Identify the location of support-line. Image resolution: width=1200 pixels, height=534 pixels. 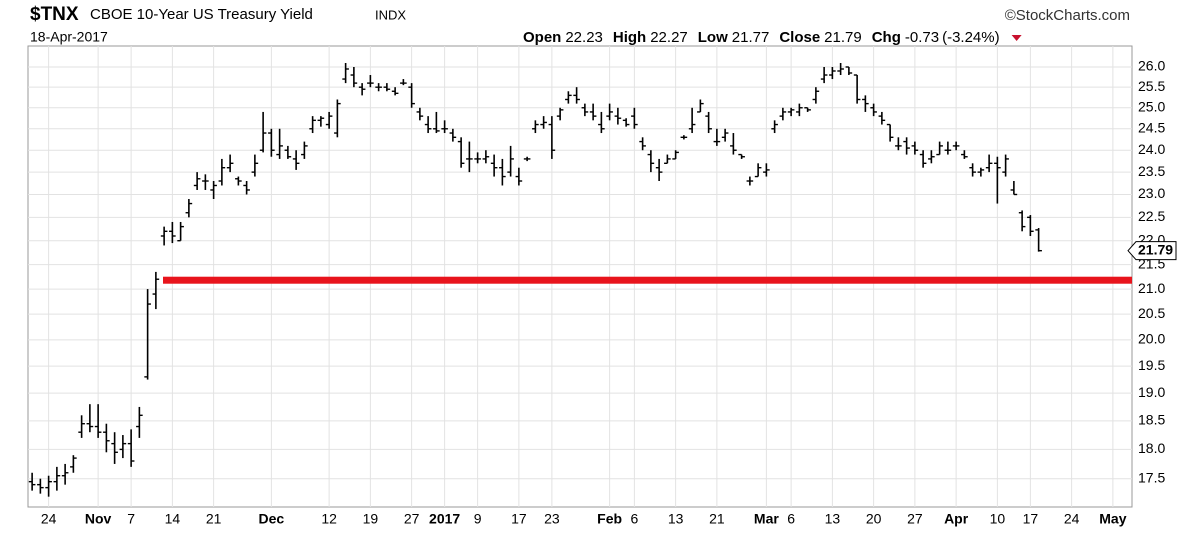
(647, 280).